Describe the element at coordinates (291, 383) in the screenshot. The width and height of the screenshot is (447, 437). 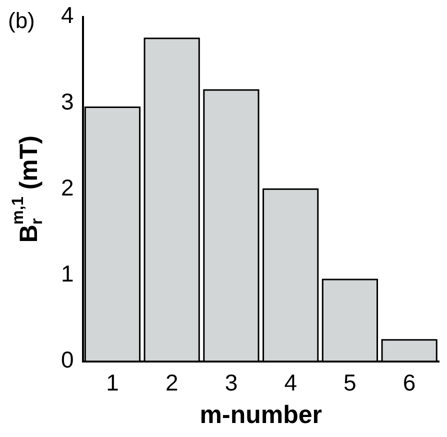
I see `x-tick-label: 4` at that location.